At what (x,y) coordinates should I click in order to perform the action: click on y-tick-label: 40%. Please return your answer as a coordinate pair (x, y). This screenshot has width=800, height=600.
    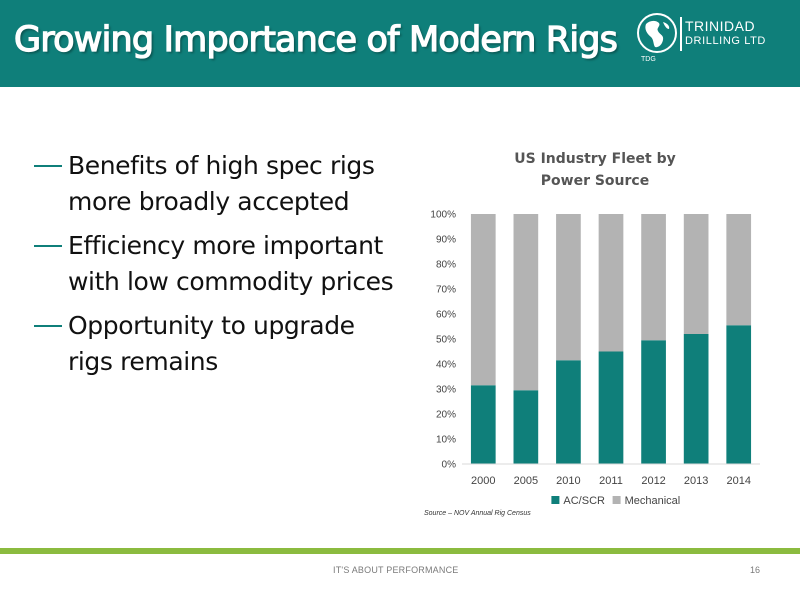
    Looking at the image, I should click on (446, 365).